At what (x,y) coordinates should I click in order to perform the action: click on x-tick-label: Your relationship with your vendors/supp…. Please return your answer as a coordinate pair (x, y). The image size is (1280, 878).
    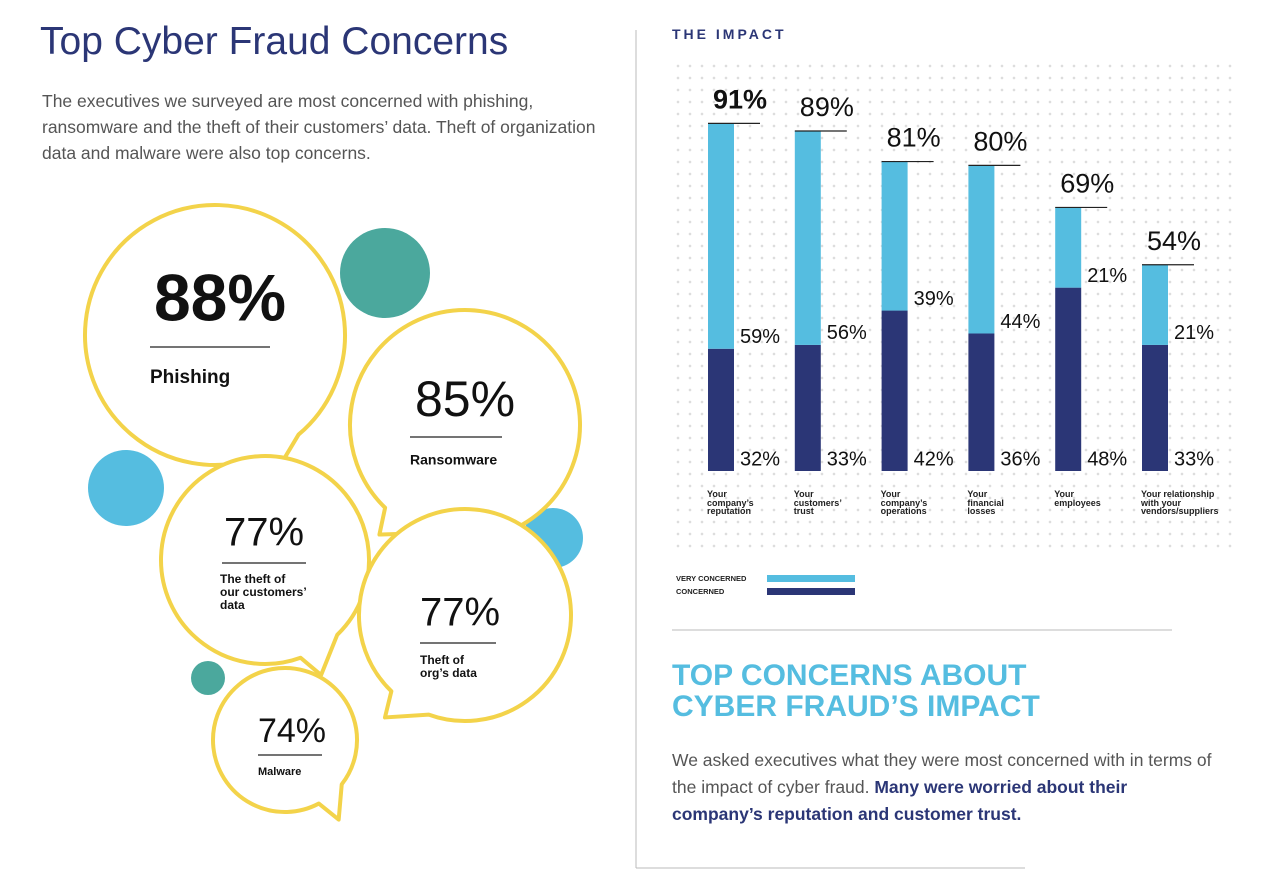
    Looking at the image, I should click on (1180, 502).